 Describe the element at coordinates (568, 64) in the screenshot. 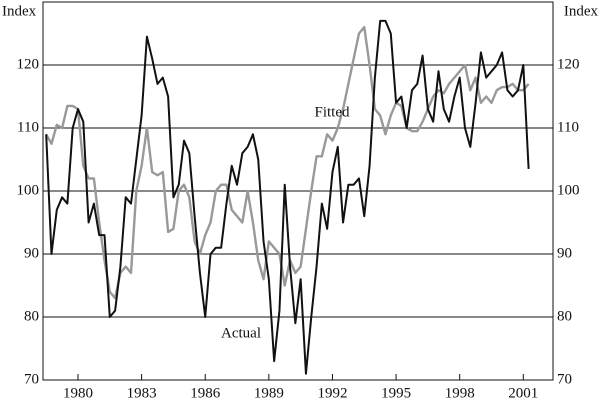

I see `y-tick-label-right: 120` at that location.